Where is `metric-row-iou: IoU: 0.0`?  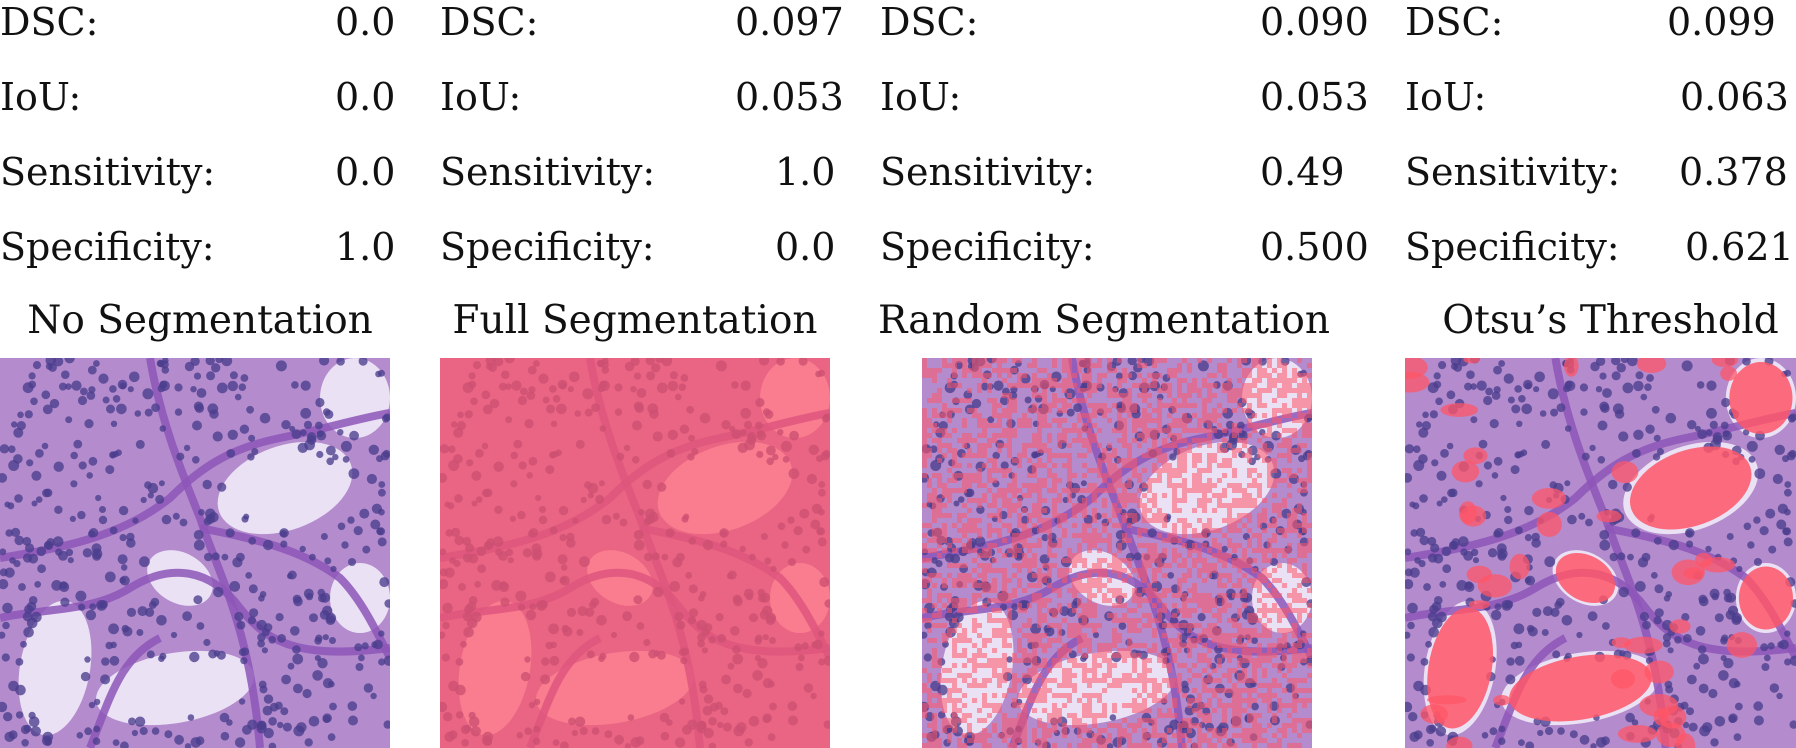 metric-row-iou: IoU: 0.0 is located at coordinates (200, 97).